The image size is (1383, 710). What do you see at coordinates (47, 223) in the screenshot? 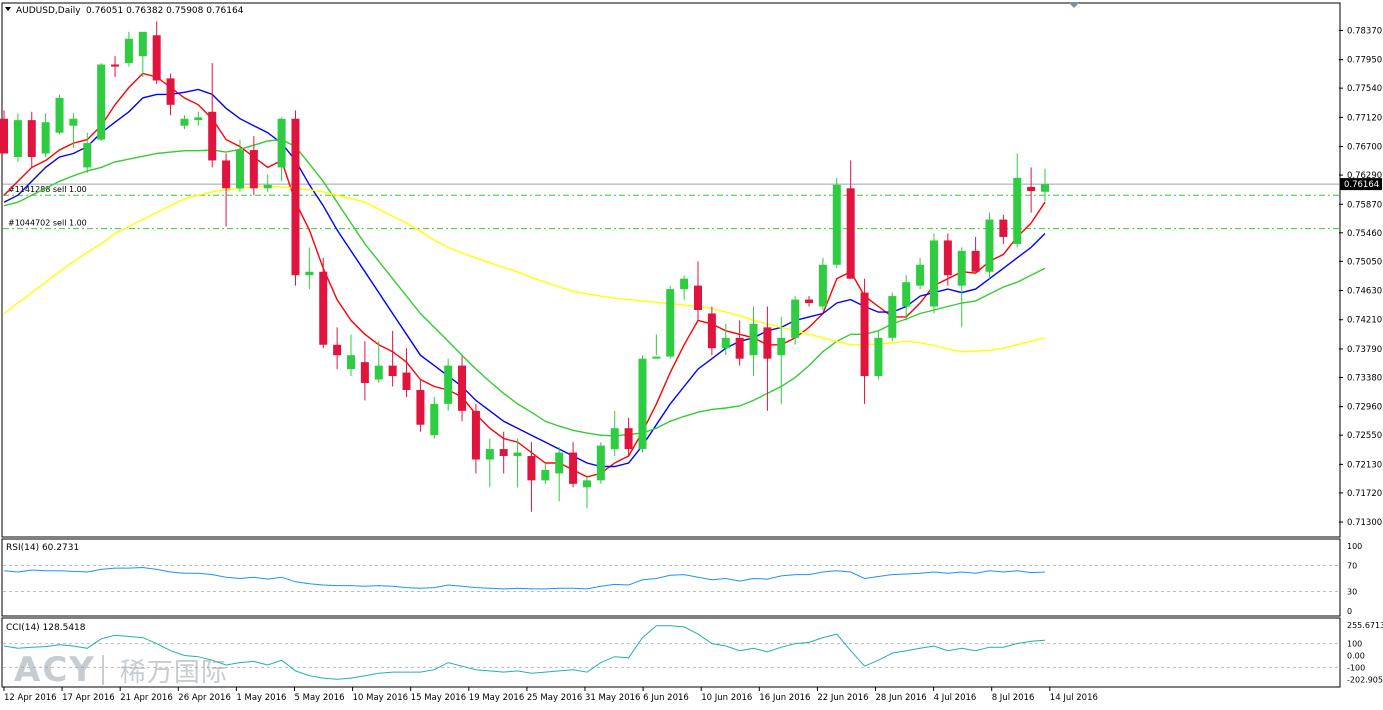
I see `order-label: #1044702 sell 1.00` at bounding box center [47, 223].